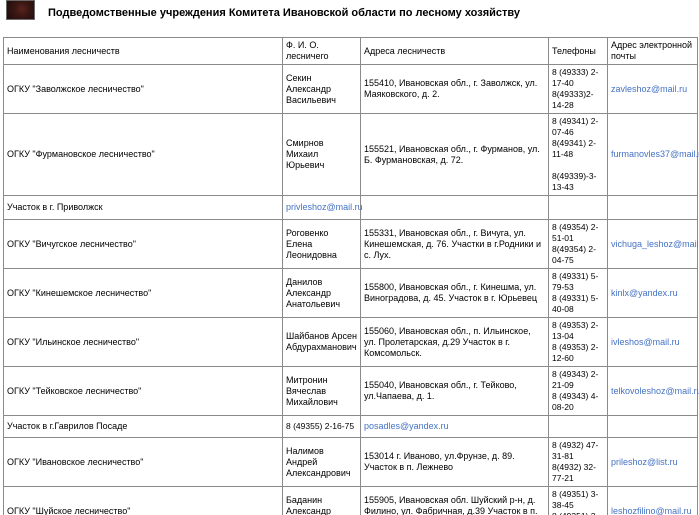  I want to click on forester-fio: Роговенко Елена Леонидовна, so click(321, 244).